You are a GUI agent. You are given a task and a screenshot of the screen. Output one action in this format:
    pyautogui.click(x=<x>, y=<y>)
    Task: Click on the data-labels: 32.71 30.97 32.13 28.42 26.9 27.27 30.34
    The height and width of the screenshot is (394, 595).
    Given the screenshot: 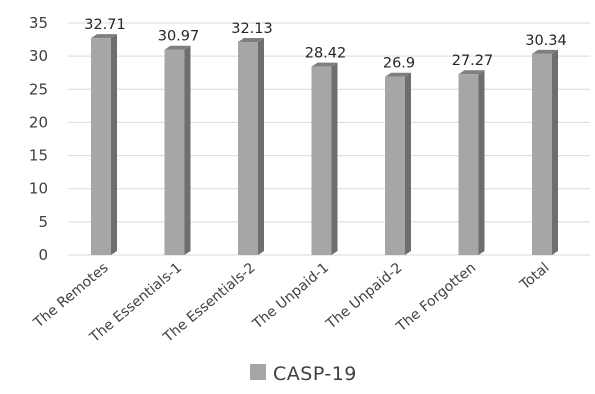 What is the action you would take?
    pyautogui.click(x=325, y=44)
    